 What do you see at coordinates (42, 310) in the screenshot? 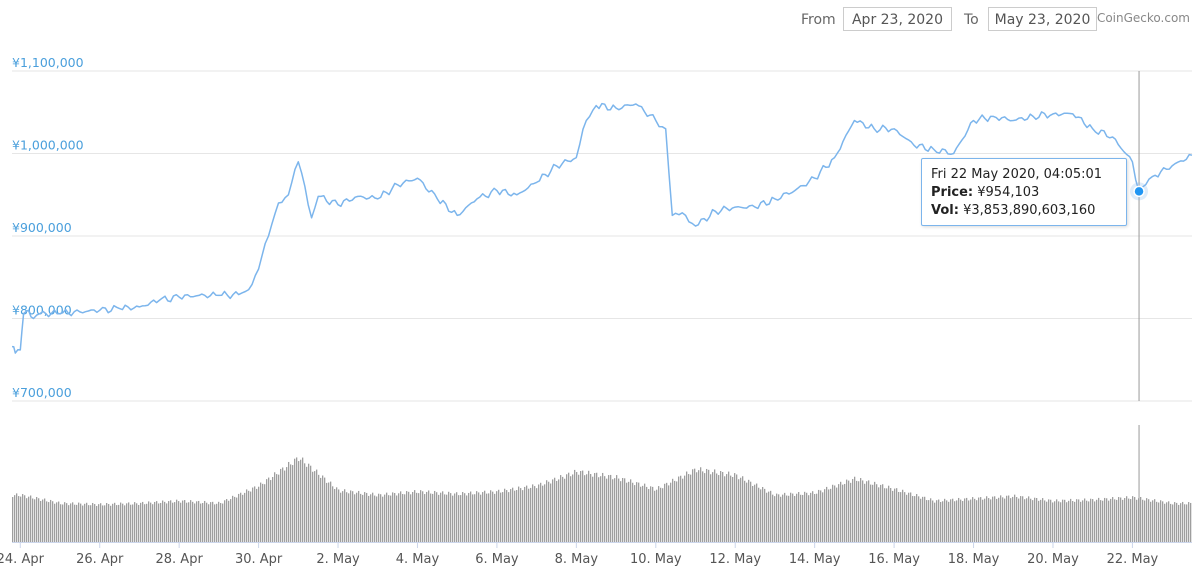
I see `y-tick-label: ¥800,000` at bounding box center [42, 310].